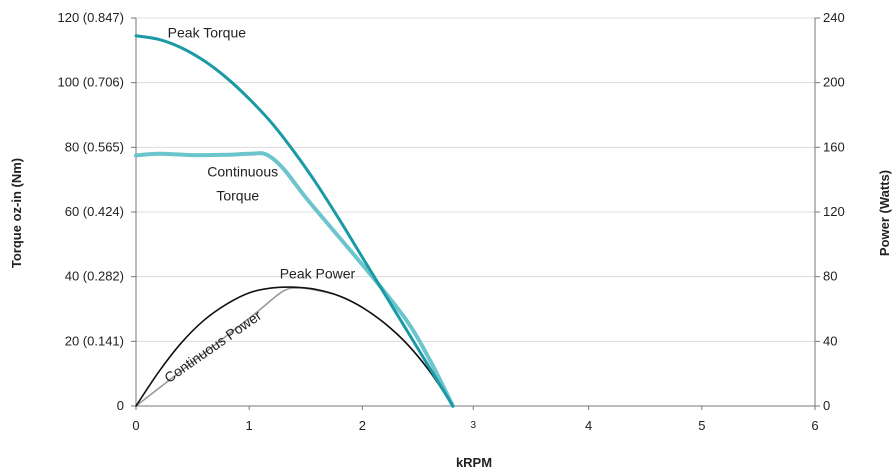  Describe the element at coordinates (884, 213) in the screenshot. I see `right-y-axis-label: Power (Watts)` at that location.